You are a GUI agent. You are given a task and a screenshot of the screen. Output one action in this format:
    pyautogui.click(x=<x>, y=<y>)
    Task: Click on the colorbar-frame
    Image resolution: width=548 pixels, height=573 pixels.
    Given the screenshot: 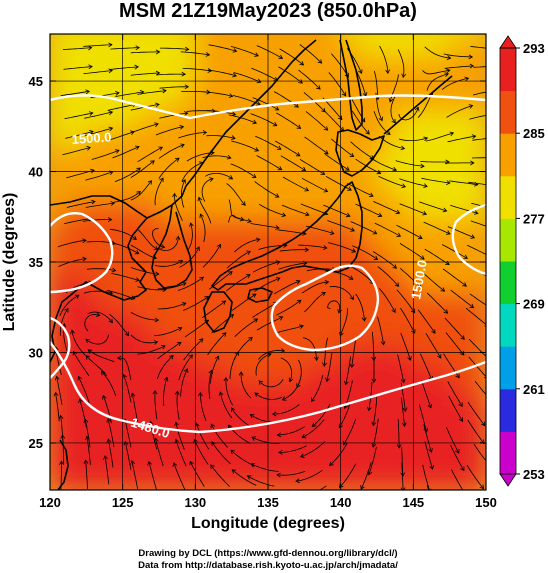 What is the action you would take?
    pyautogui.click(x=508, y=261)
    